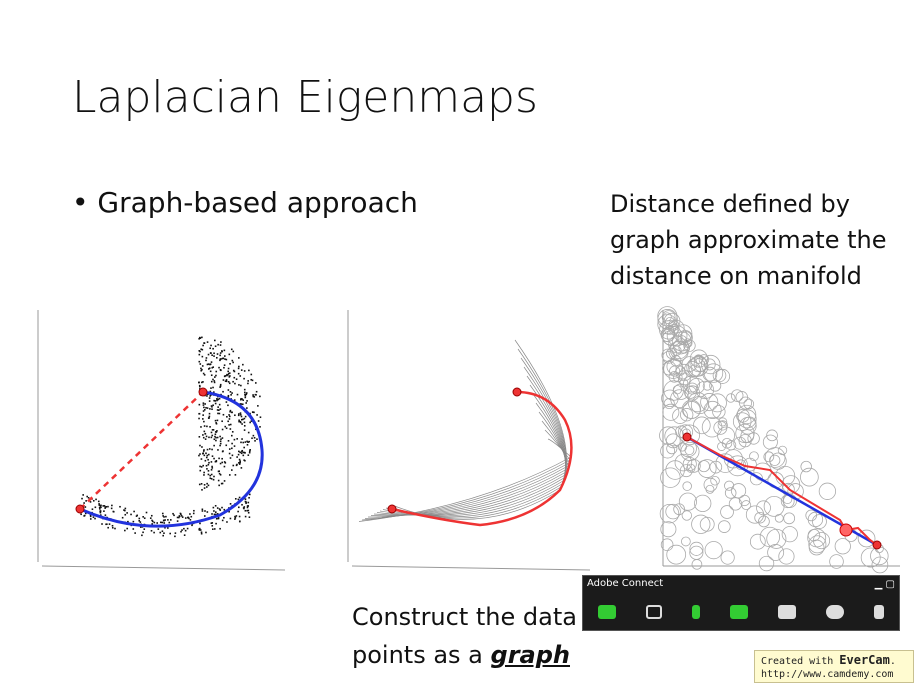 The width and height of the screenshot is (922, 691). What do you see at coordinates (884, 584) in the screenshot?
I see `window-controls: ▁ ▢` at bounding box center [884, 584].